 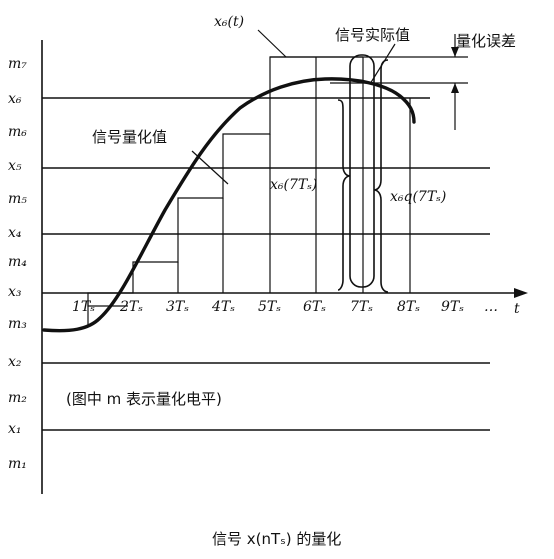 What do you see at coordinates (17, 64) in the screenshot?
I see `level-label-m7: m₇` at bounding box center [17, 64].